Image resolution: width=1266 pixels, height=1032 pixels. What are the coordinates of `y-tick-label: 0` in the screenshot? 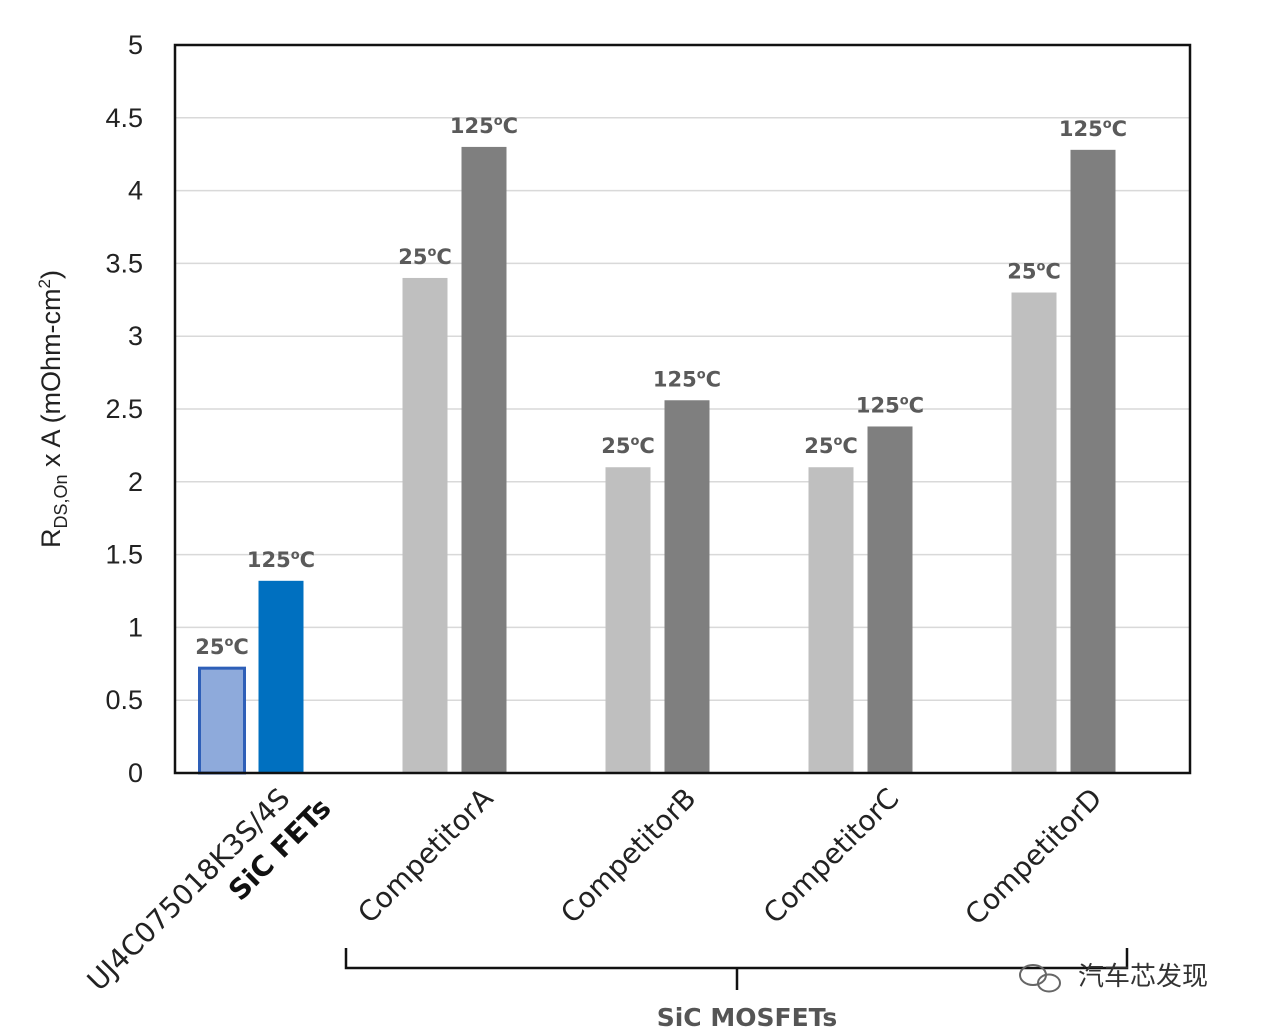 It's located at (135, 773).